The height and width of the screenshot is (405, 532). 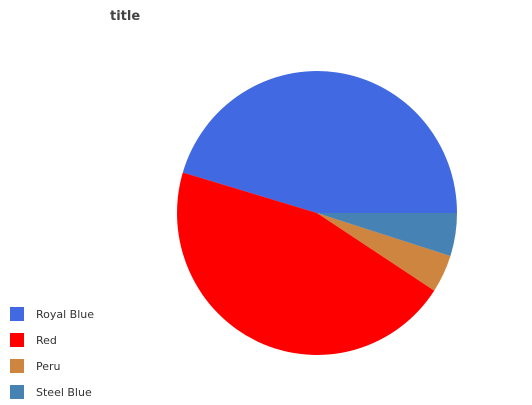 I want to click on legend-label: Red, so click(x=46, y=340).